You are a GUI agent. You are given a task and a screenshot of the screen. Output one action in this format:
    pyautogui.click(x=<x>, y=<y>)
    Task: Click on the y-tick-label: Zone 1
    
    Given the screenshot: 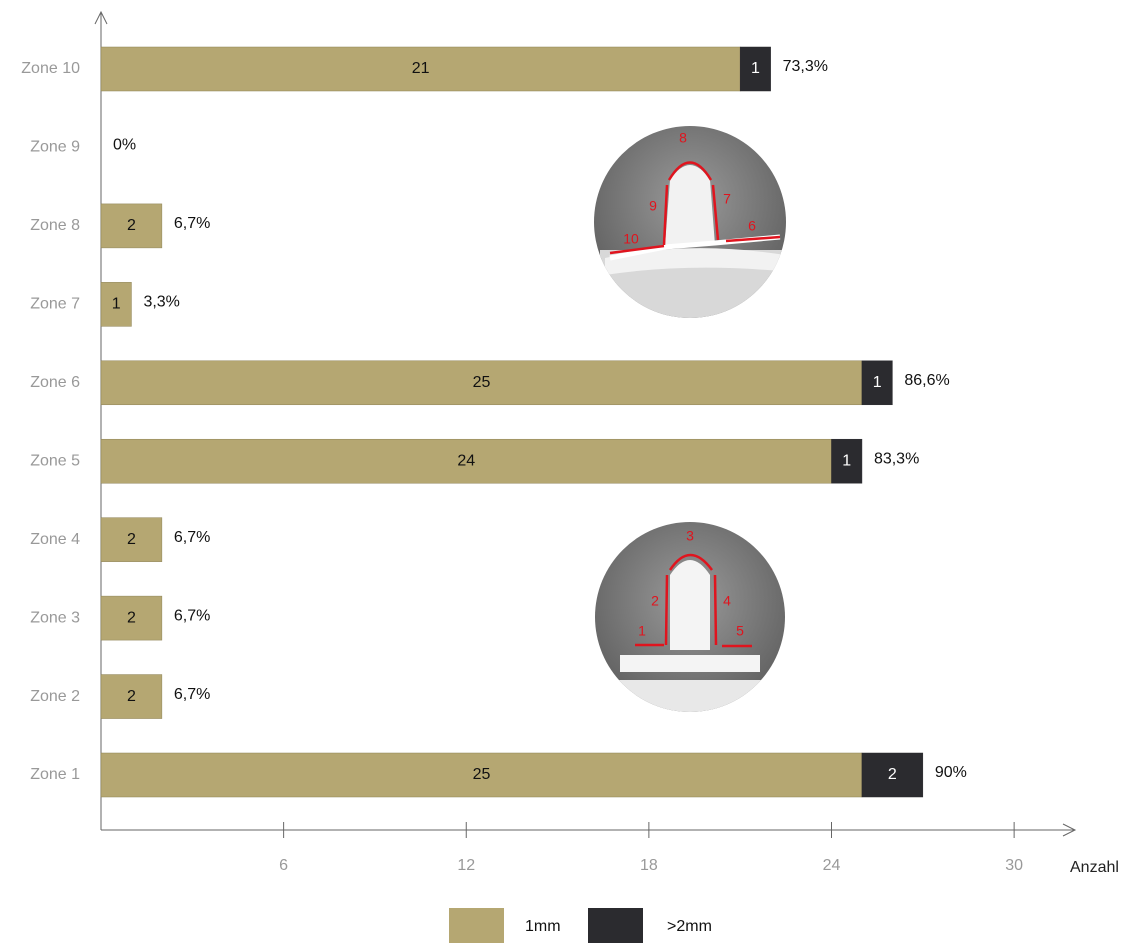 What is the action you would take?
    pyautogui.click(x=55, y=774)
    